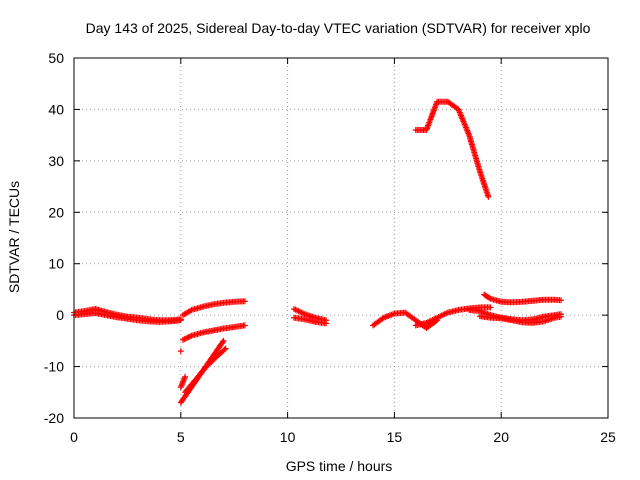  What do you see at coordinates (60, 315) in the screenshot?
I see `y-tick-label: 0` at bounding box center [60, 315].